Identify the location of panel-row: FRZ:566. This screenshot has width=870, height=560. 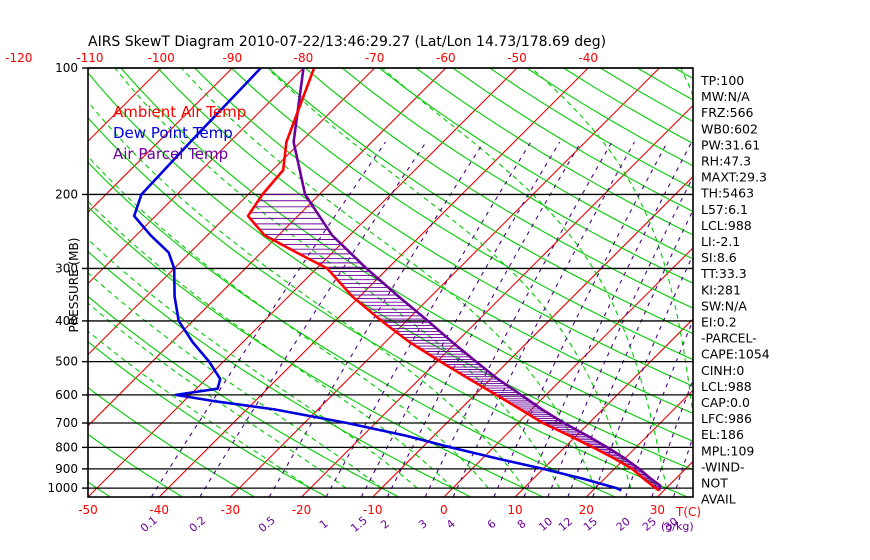
(727, 112).